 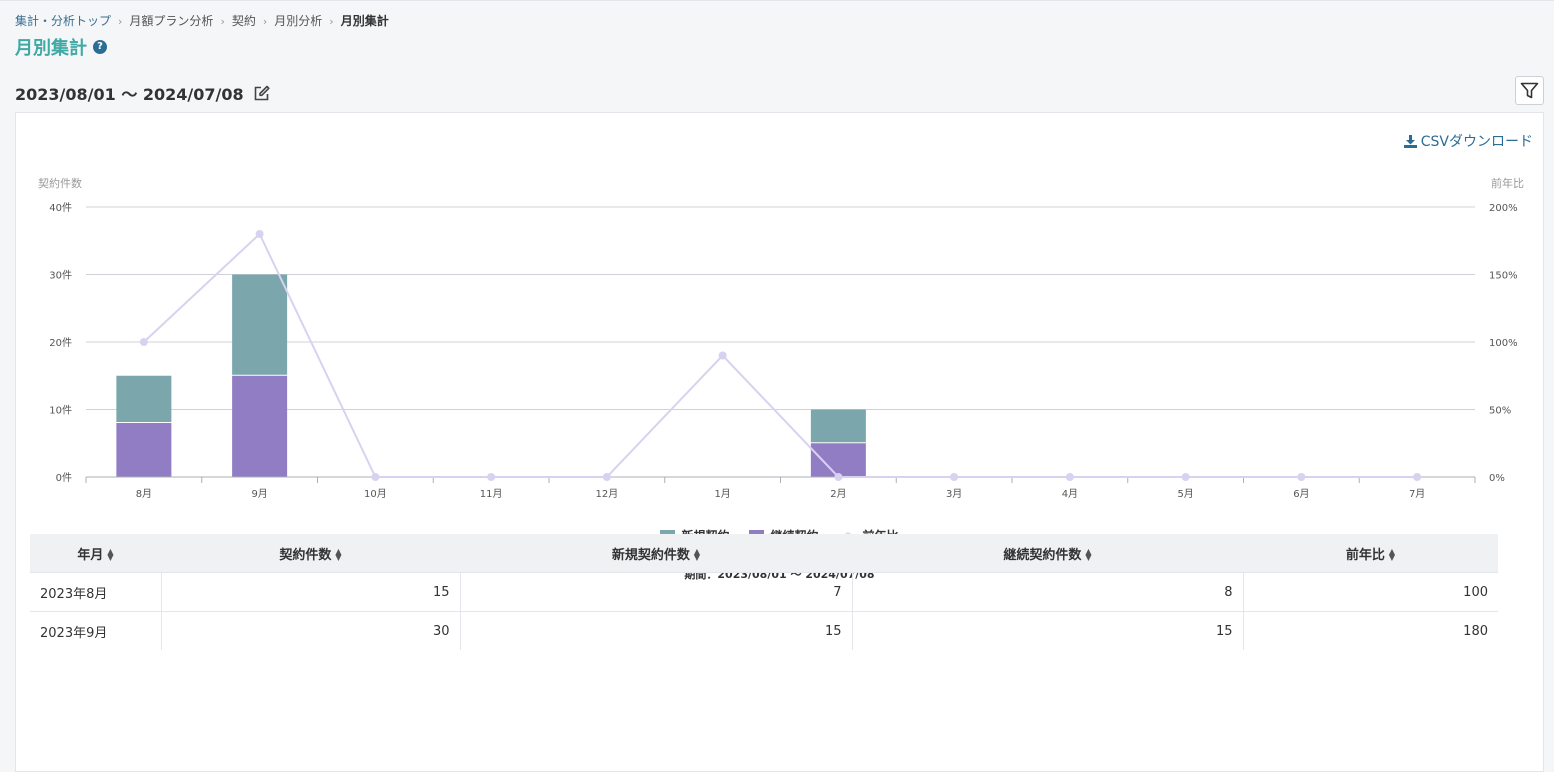 I want to click on download-icon, so click(x=1410, y=141).